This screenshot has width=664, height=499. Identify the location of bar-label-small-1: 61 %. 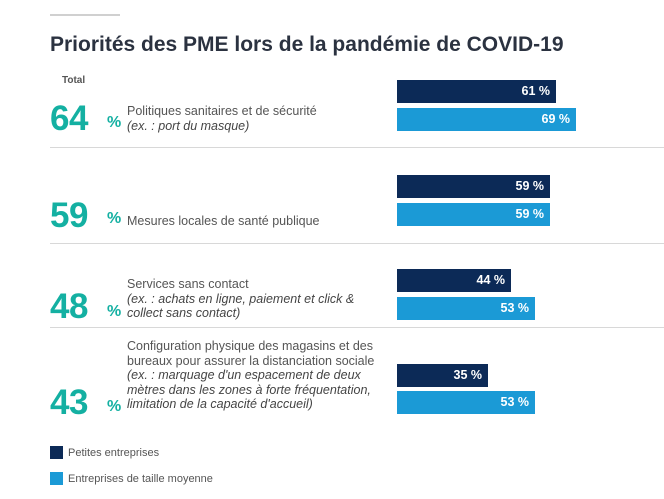
(536, 91).